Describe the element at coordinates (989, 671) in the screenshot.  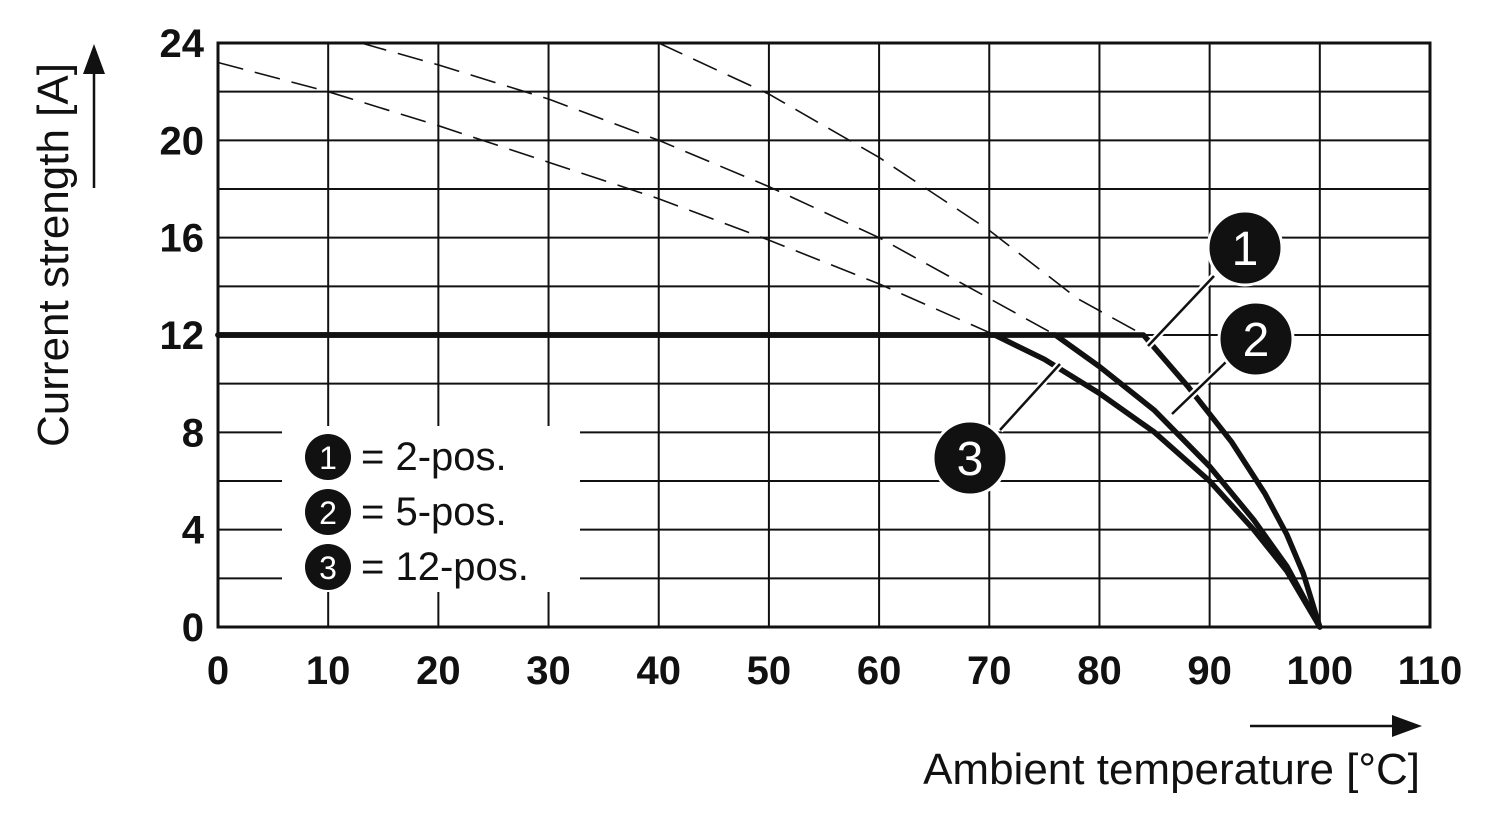
I see `x-tick-label: 70` at that location.